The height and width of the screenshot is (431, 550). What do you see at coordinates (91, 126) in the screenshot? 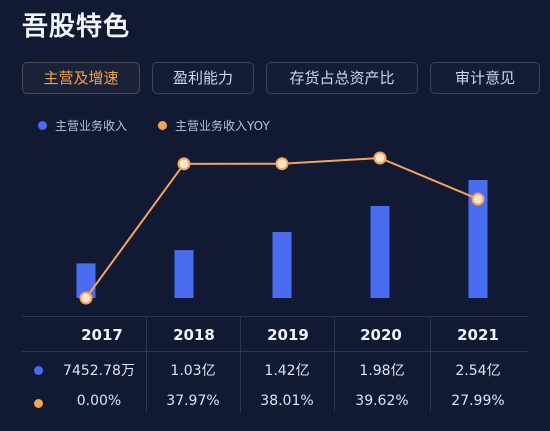
I see `legend-label-revenue: 主营业务收入` at bounding box center [91, 126].